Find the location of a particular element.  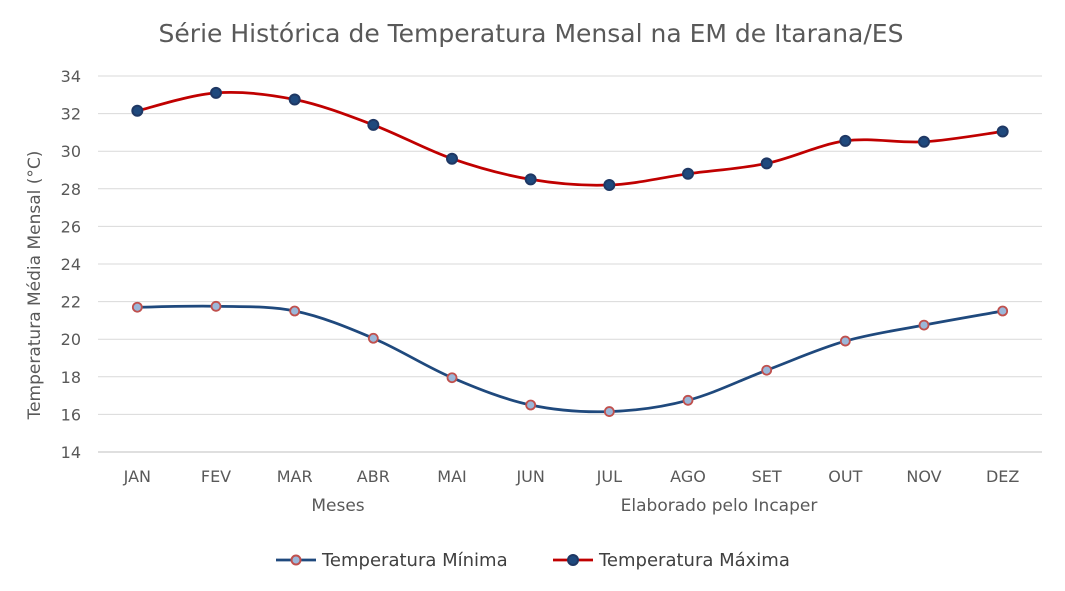

y-tick-label: 22 is located at coordinates (71, 302).